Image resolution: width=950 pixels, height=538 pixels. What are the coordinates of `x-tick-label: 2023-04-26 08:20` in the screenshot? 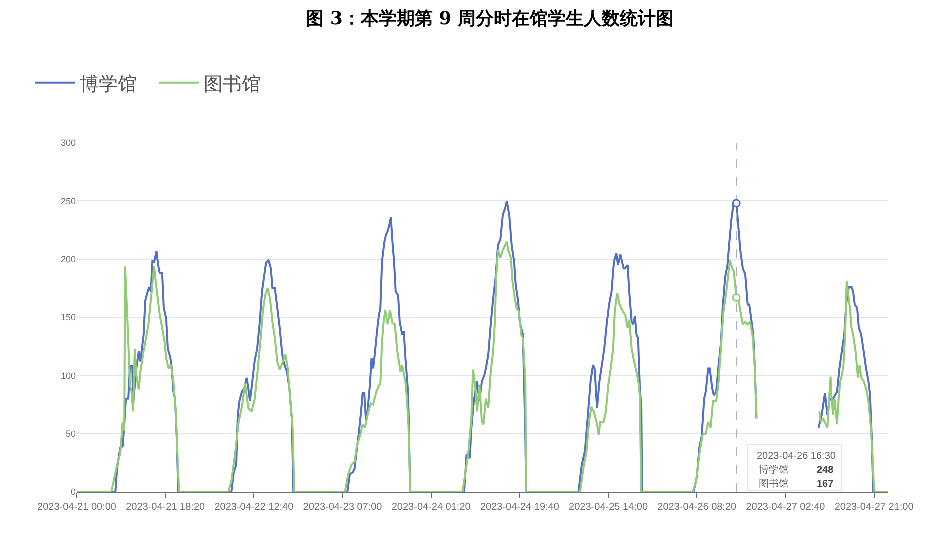 It's located at (698, 507).